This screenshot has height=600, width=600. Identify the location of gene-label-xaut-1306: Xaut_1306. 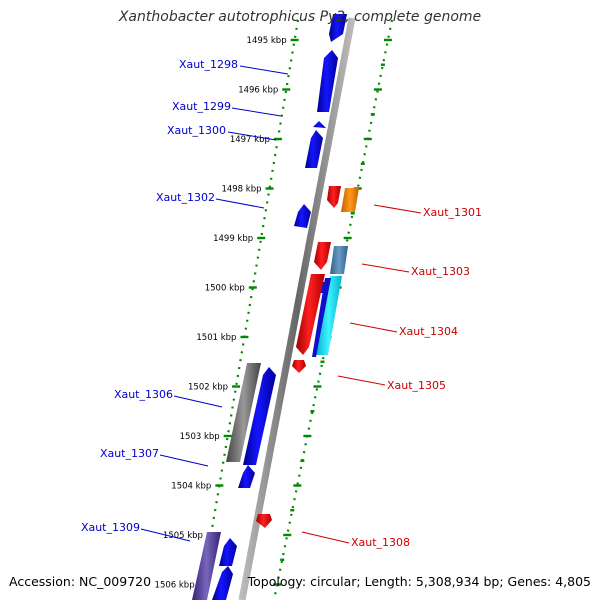
(143, 394).